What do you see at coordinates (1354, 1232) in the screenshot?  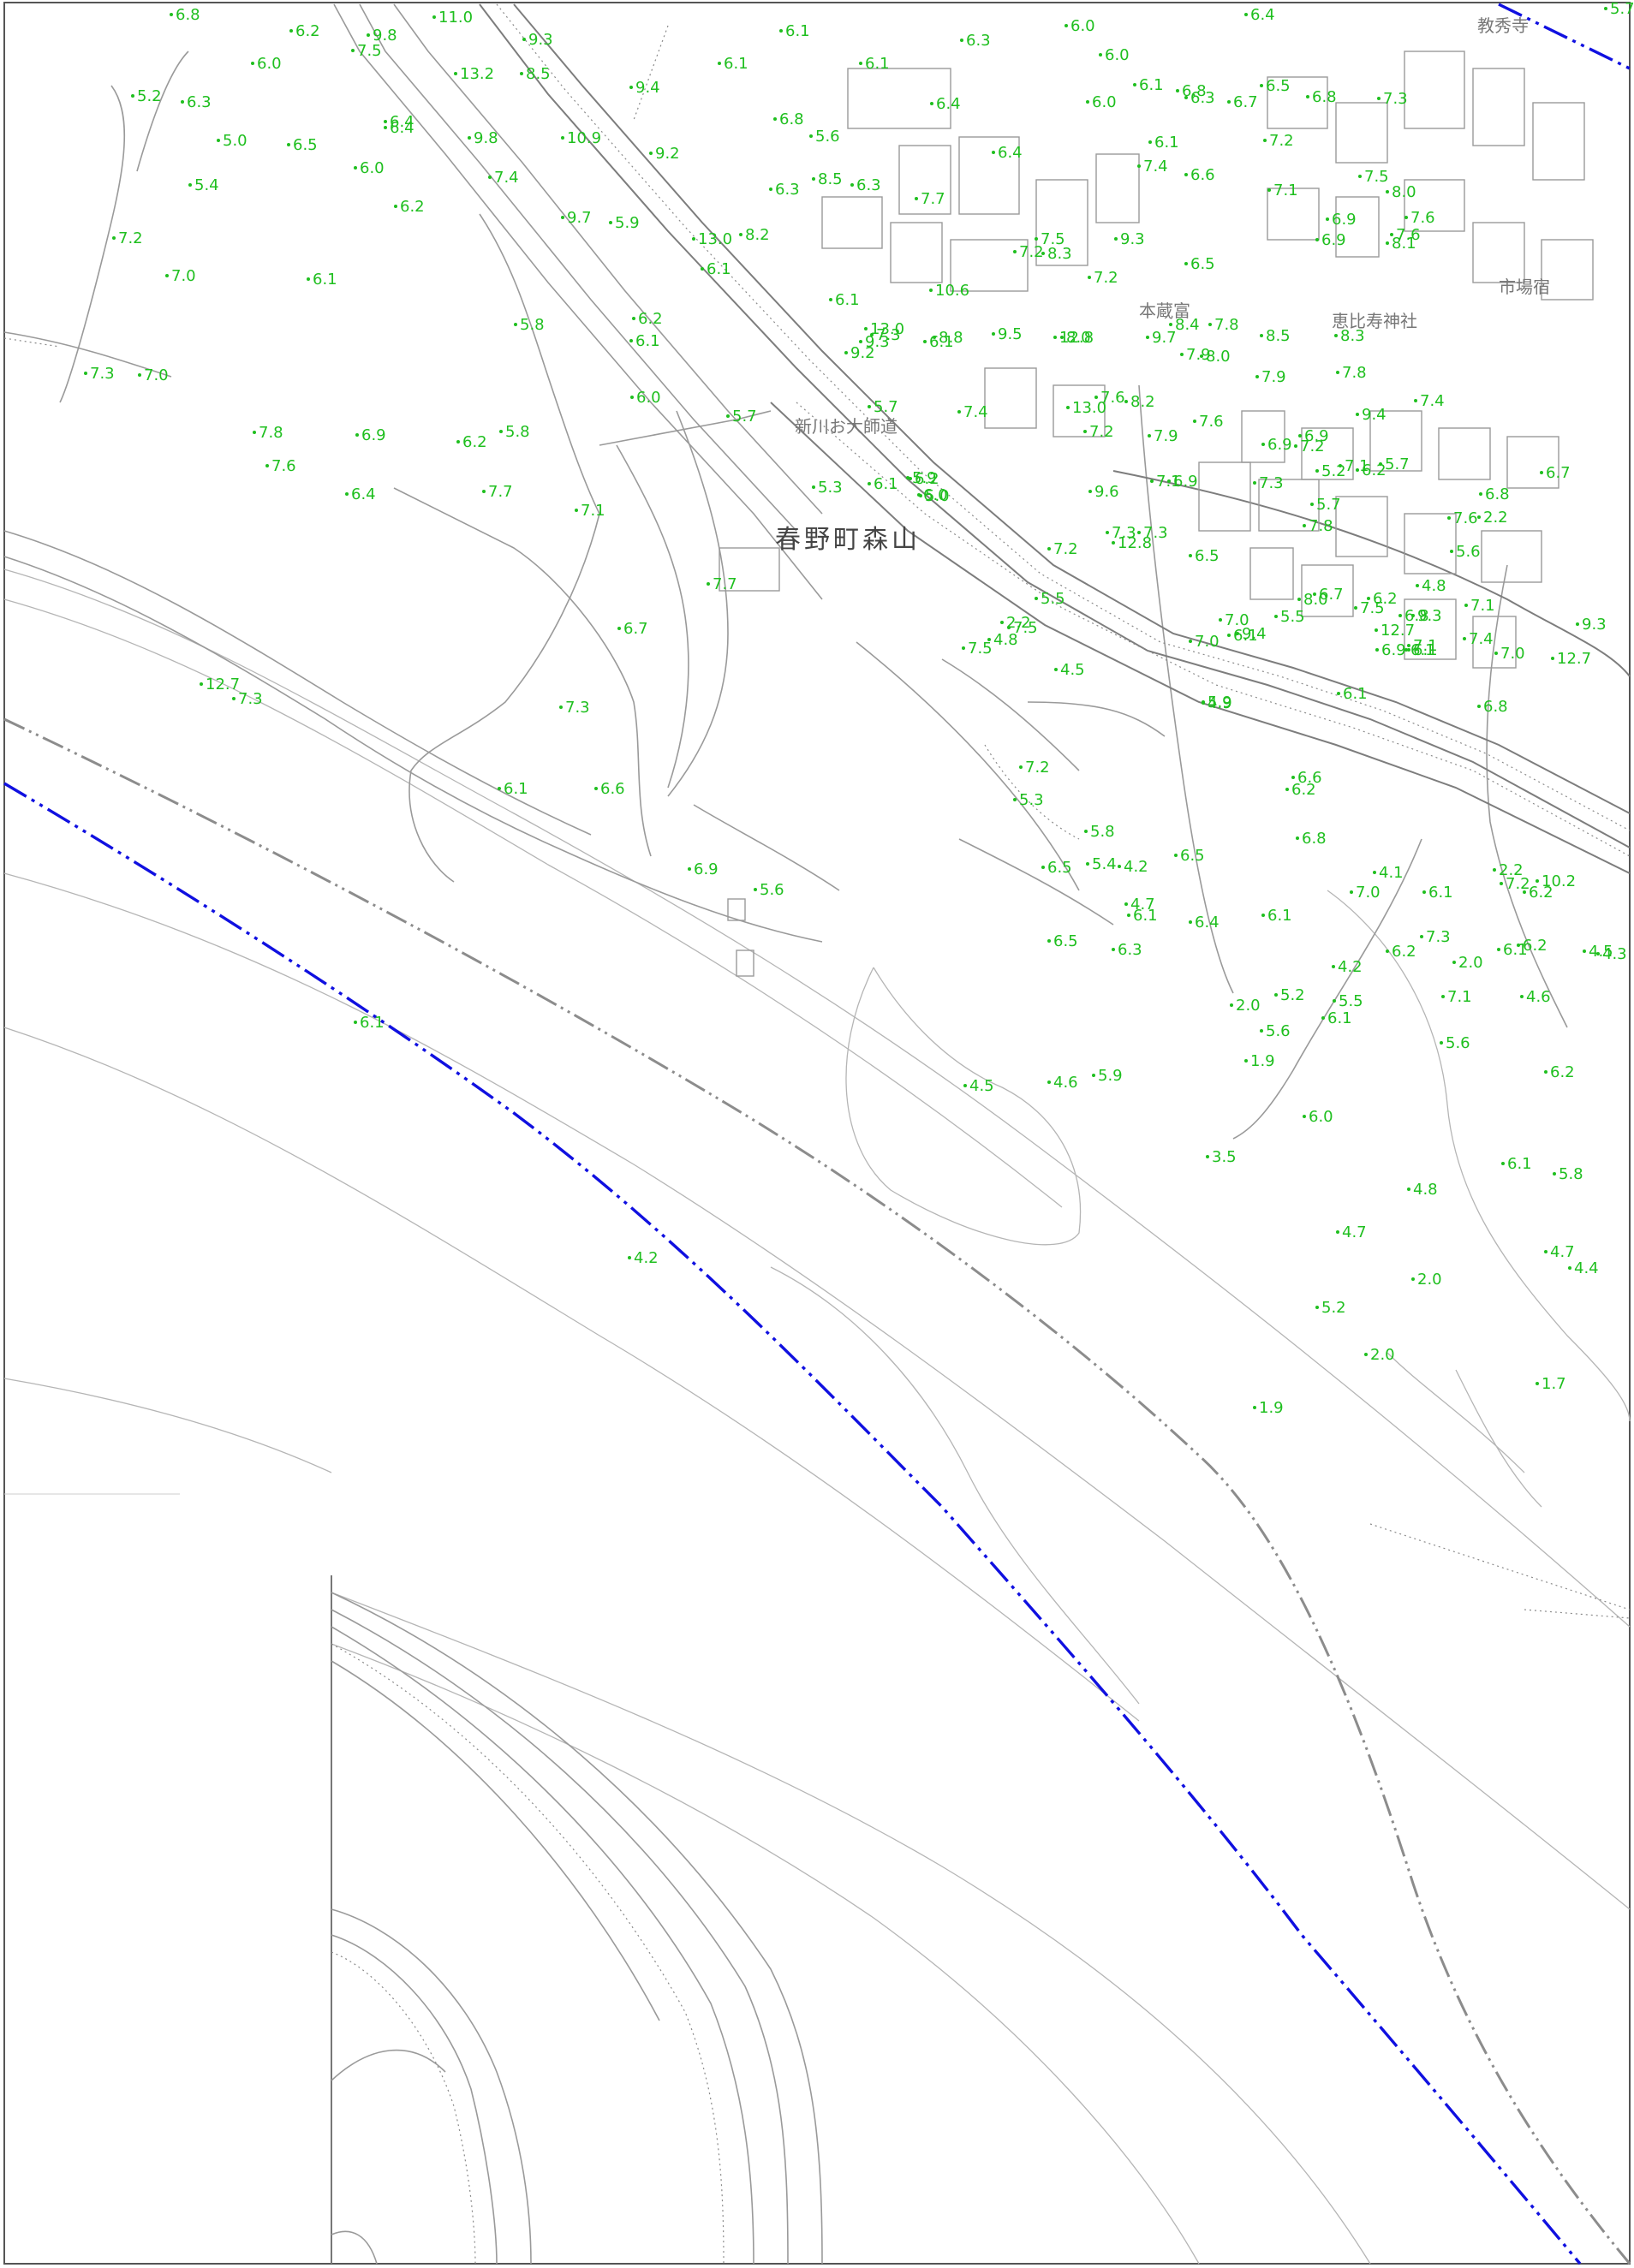 I see `spot-height-label: 4.7` at bounding box center [1354, 1232].